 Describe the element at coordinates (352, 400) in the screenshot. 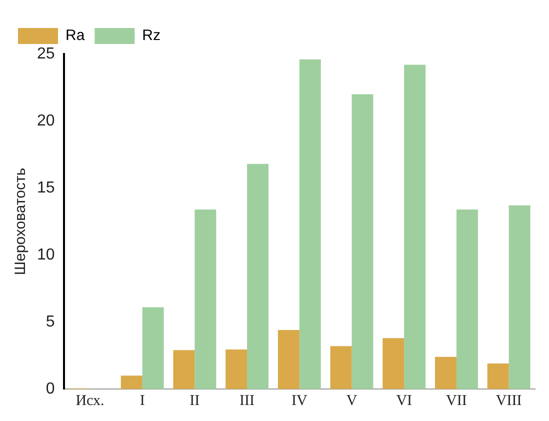

I see `x-tick-label: V` at that location.